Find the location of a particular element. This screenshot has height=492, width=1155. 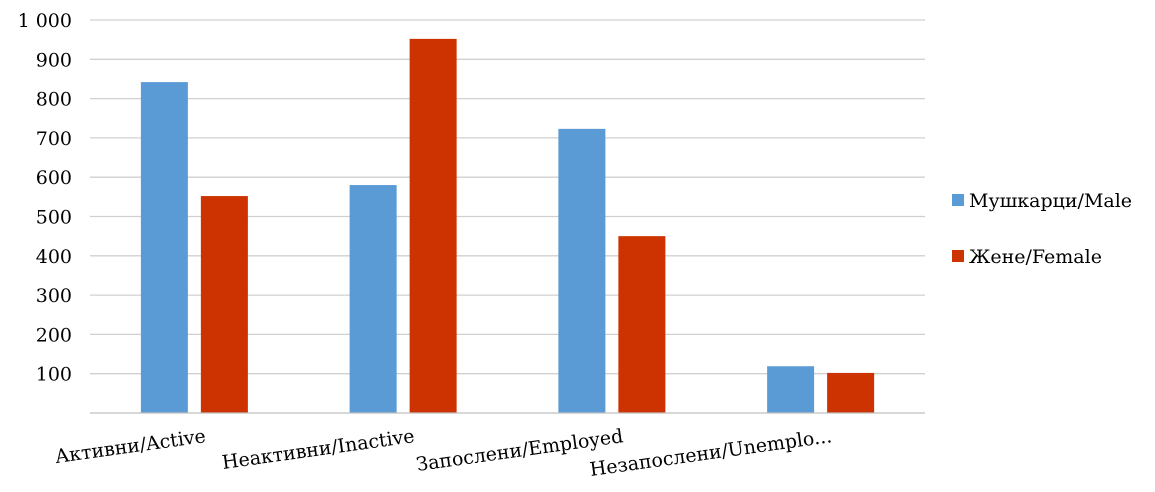

legend-swatch-male is located at coordinates (958, 200).